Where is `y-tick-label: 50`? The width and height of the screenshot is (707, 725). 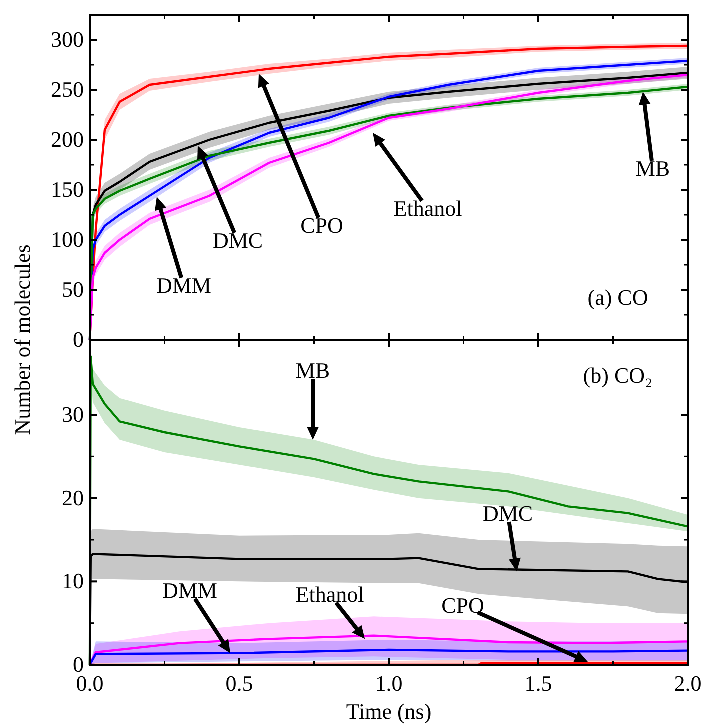
y-tick-label: 50 is located at coordinates (73, 289).